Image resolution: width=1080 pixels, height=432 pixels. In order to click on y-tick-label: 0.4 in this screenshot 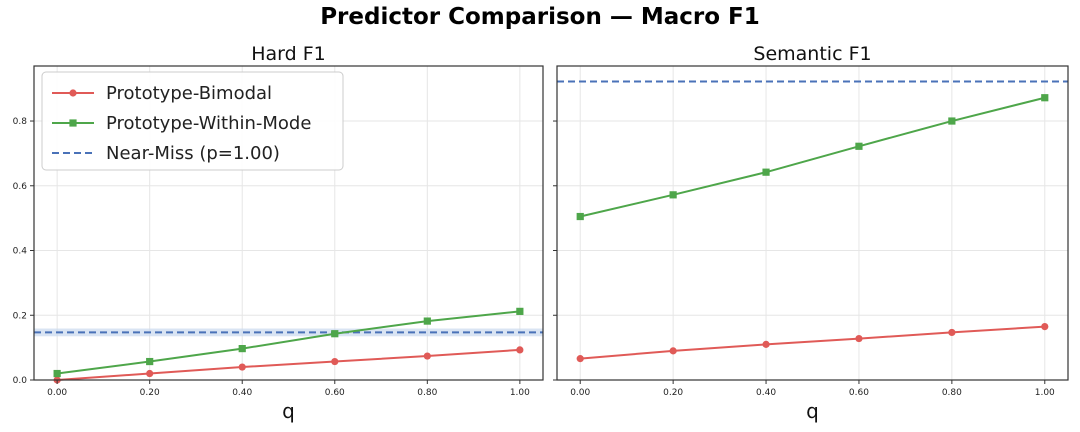, I will do `click(20, 252)`.